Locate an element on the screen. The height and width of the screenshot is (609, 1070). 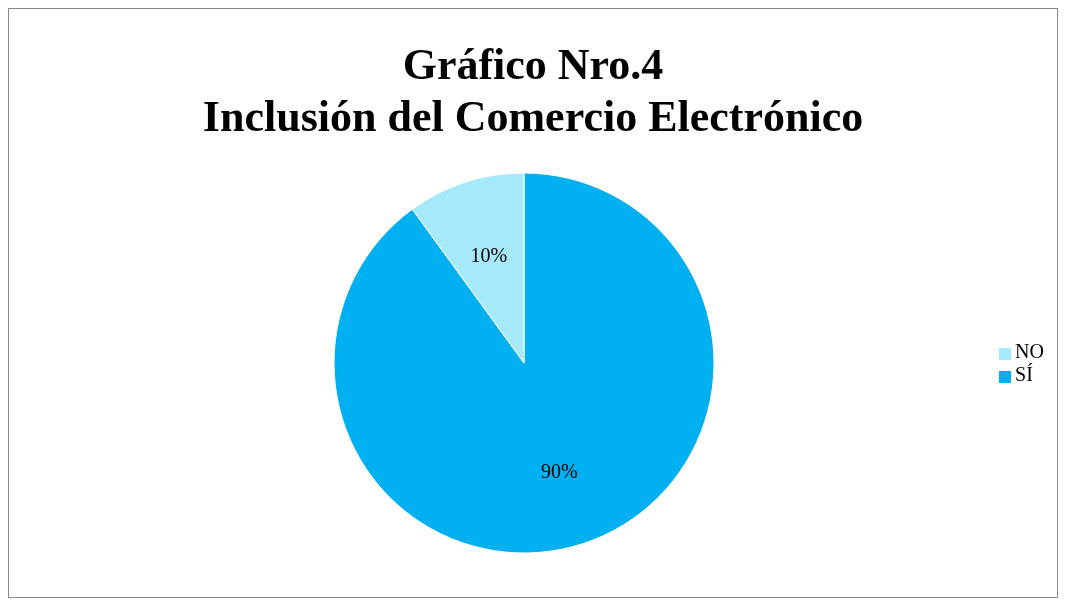
legend-label: SÍ is located at coordinates (1024, 374).